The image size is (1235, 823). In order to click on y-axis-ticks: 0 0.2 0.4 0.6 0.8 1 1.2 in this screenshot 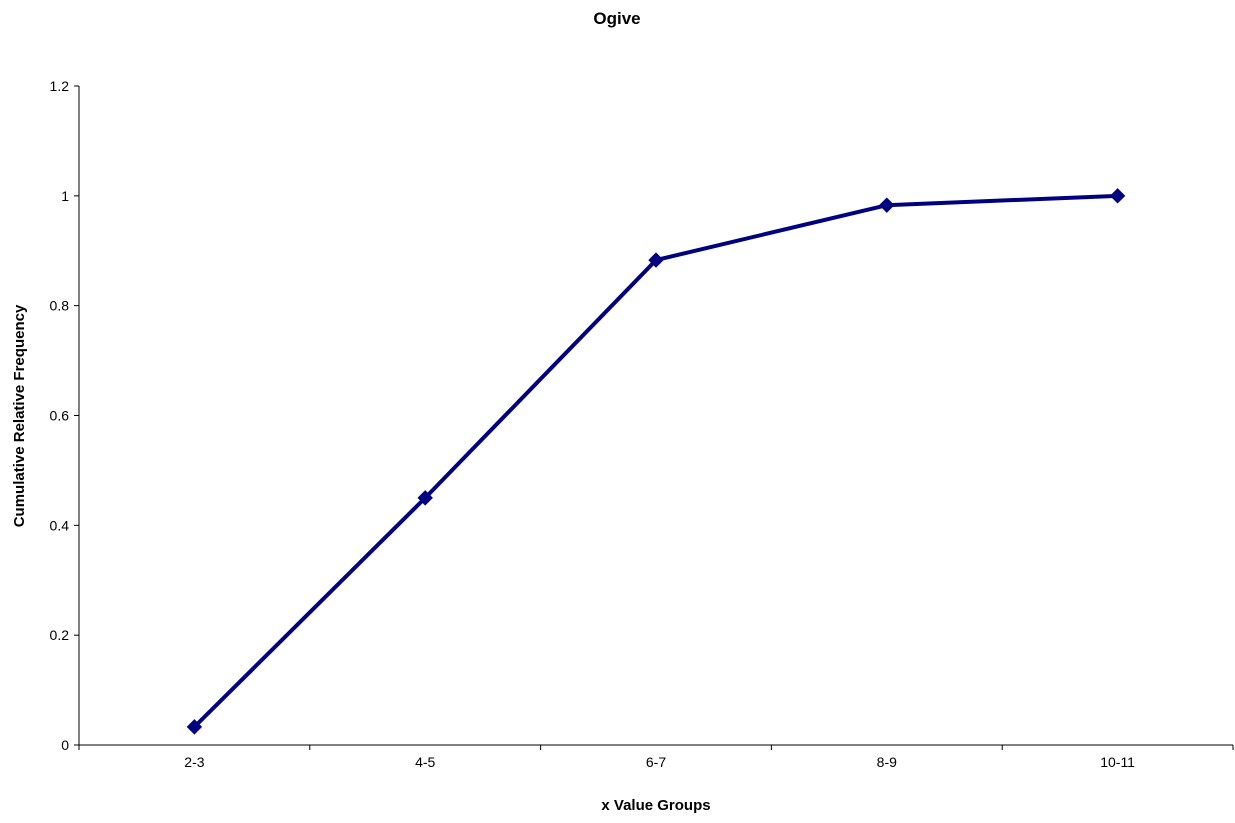, I will do `click(64, 415)`.